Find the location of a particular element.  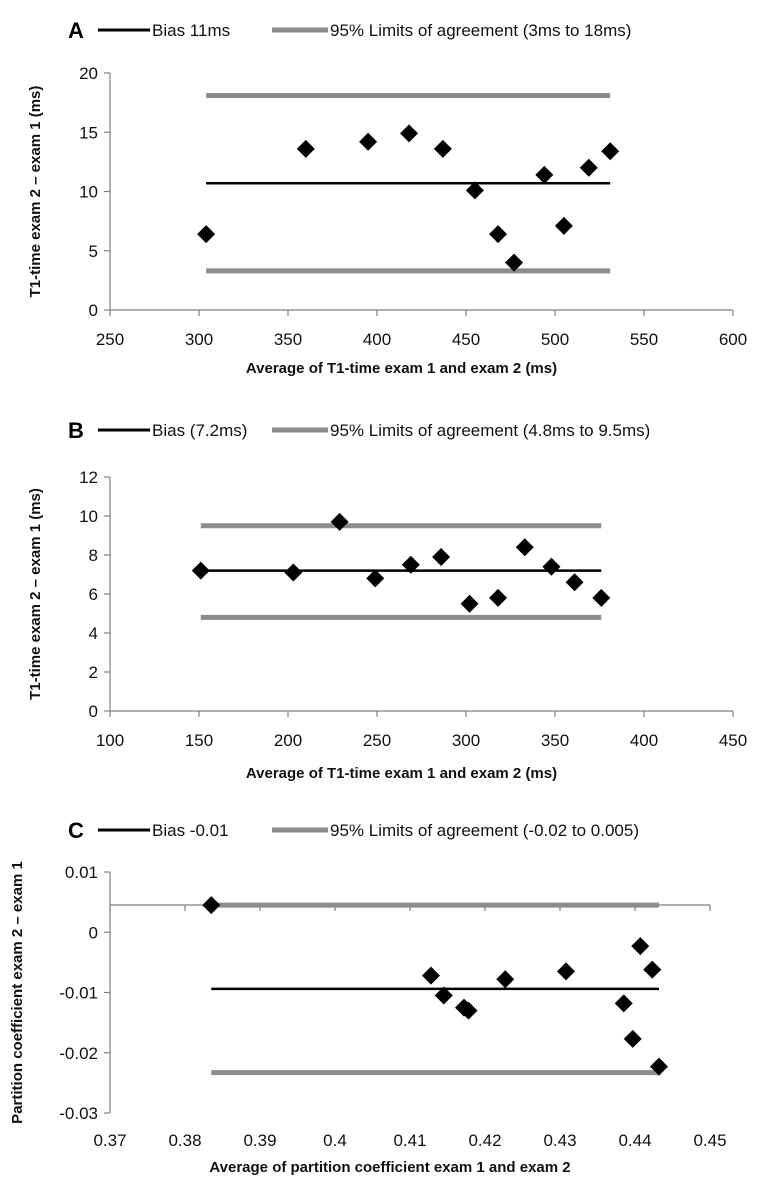

legend-limits-label: 95% Limits of agreement (4.8ms to 9.5ms) is located at coordinates (490, 430).